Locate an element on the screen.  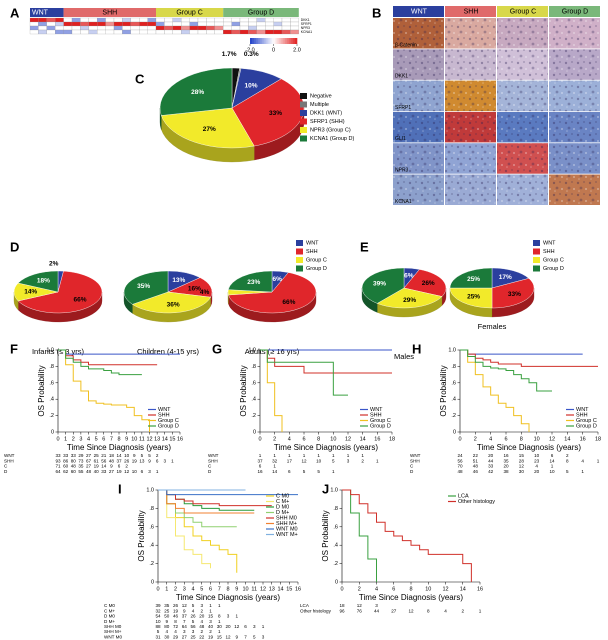
risk-count: 15 is located at coordinates (211, 616).